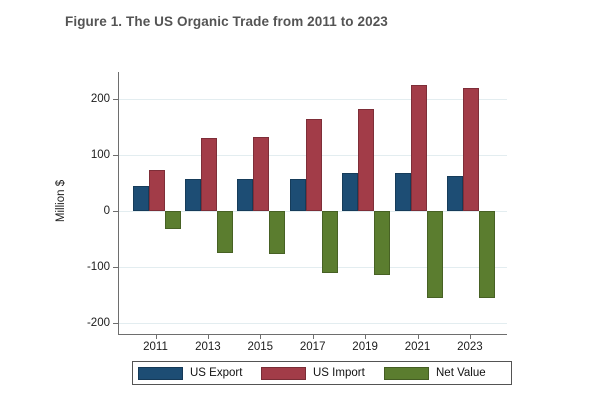 This screenshot has width=600, height=400. Describe the element at coordinates (260, 347) in the screenshot. I see `x-tick-label: 2015` at that location.